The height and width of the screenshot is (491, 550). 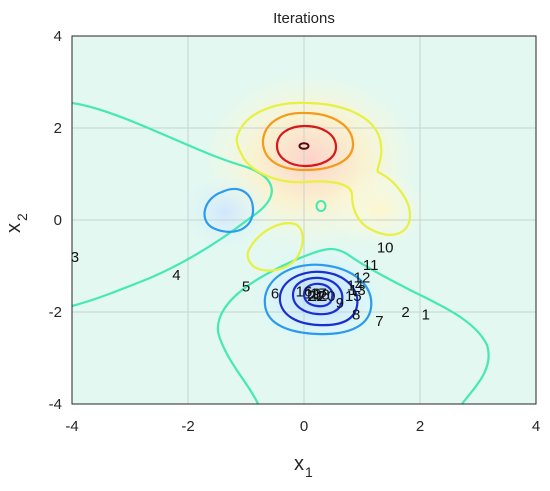 I want to click on x-tick-label: 0, so click(x=304, y=426).